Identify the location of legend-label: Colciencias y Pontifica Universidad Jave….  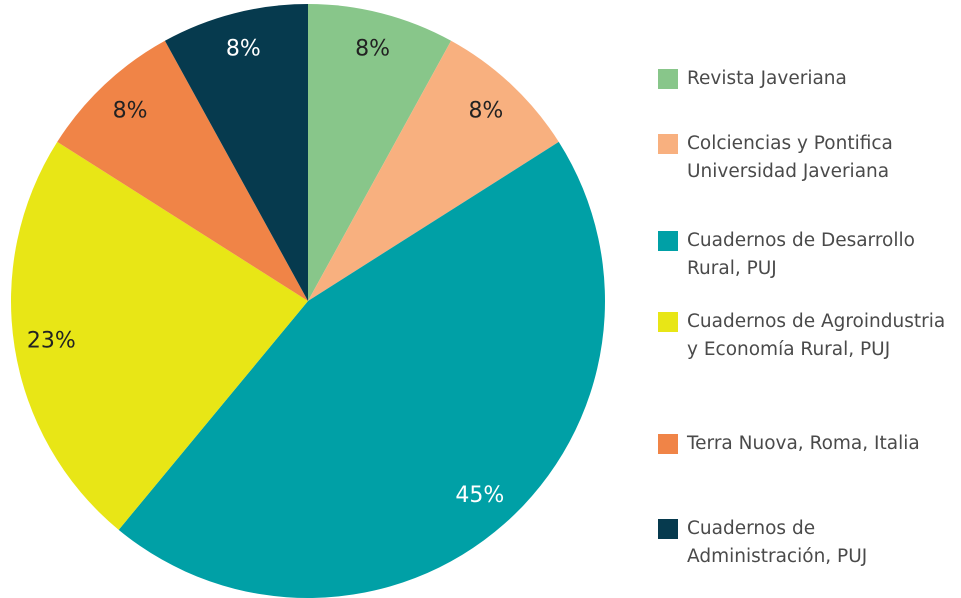
(790, 157).